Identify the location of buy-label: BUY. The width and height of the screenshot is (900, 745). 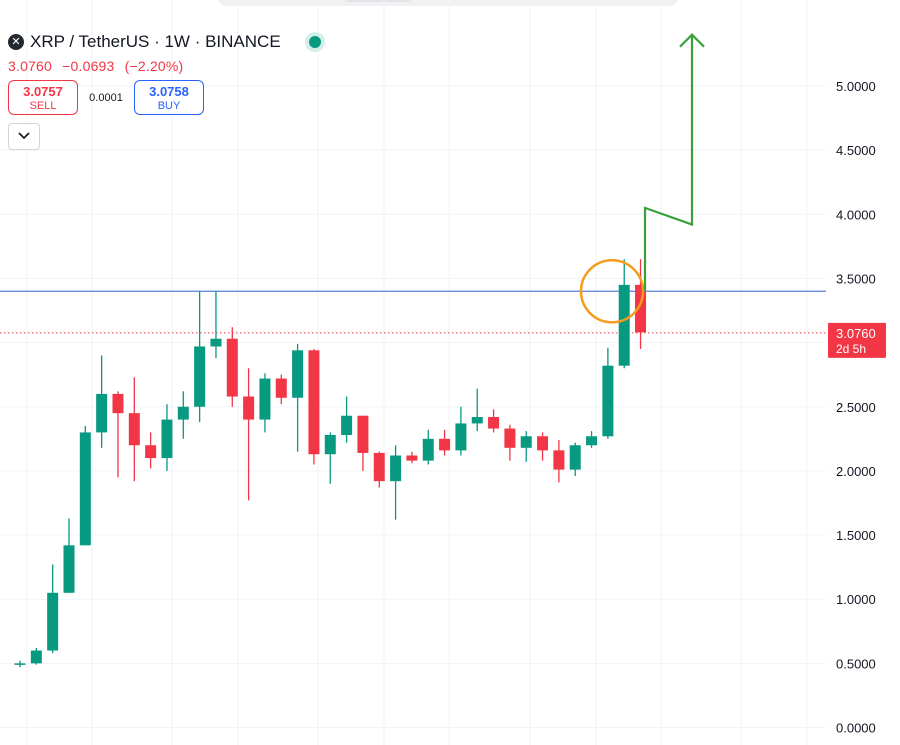
(169, 106).